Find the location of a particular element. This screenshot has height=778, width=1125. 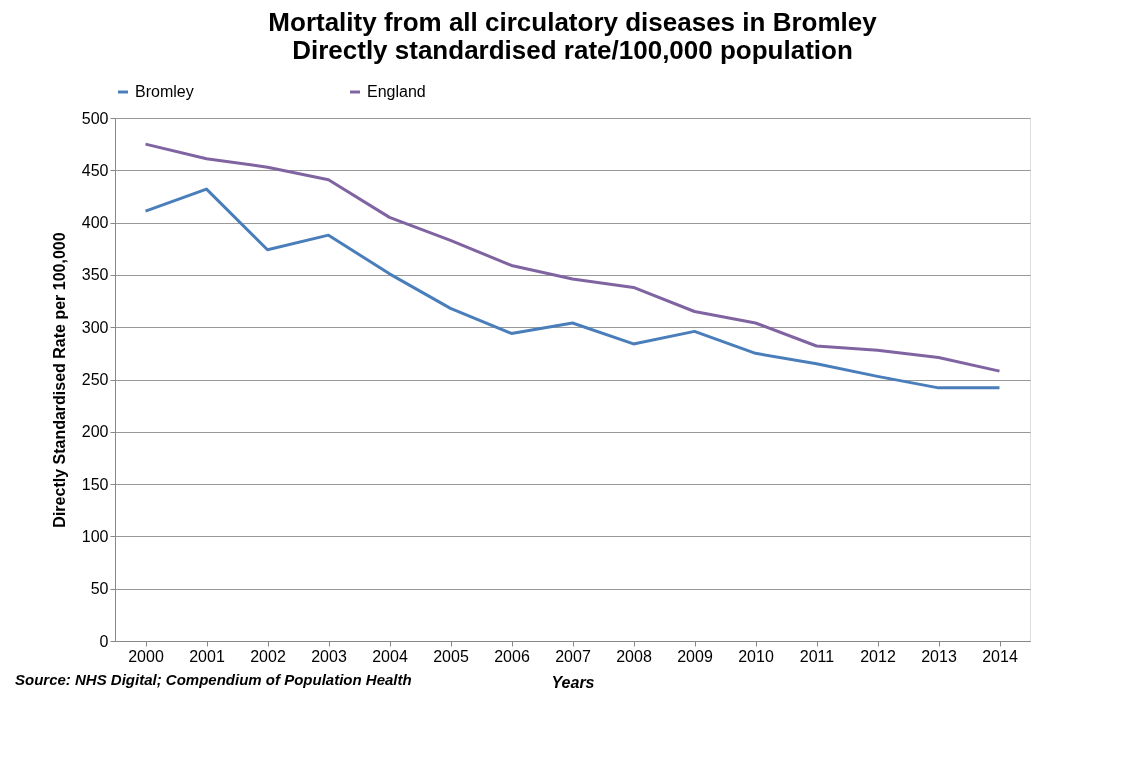

y-axis-title: Directly Standardised Rate per 100,000 is located at coordinates (59, 380).